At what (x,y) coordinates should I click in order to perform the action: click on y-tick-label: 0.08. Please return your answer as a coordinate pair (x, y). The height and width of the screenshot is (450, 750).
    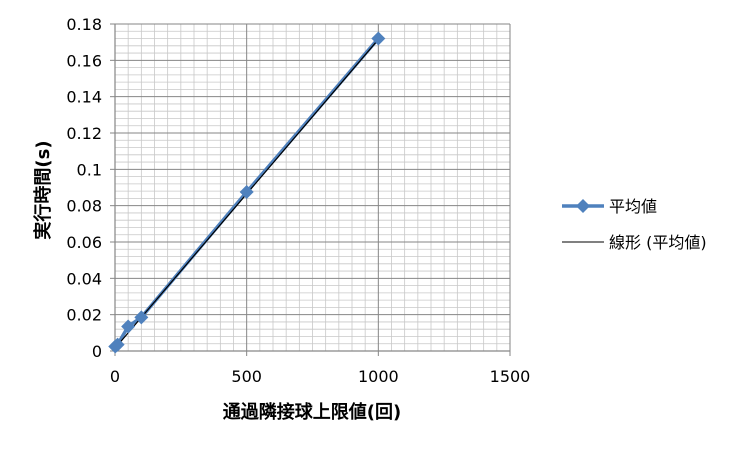
    Looking at the image, I should click on (84, 206).